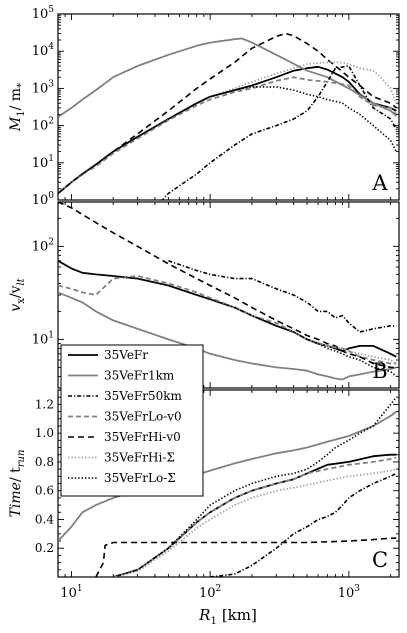 The width and height of the screenshot is (407, 633). What do you see at coordinates (140, 478) in the screenshot?
I see `legend-label: 35VeFrLo-Σ` at bounding box center [140, 478].